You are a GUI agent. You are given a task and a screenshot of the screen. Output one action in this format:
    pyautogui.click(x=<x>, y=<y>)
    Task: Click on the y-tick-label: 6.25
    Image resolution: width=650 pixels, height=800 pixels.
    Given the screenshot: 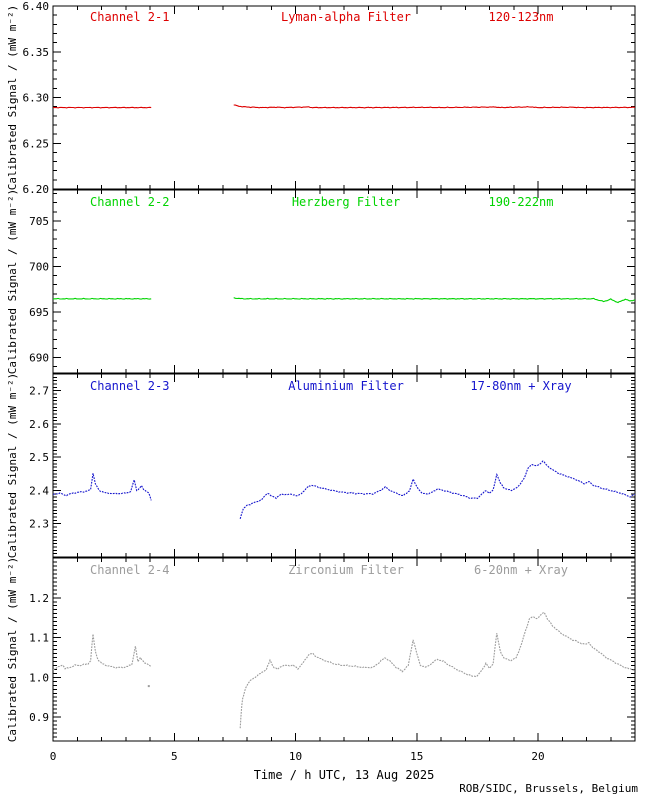 What is the action you would take?
    pyautogui.click(x=36, y=143)
    